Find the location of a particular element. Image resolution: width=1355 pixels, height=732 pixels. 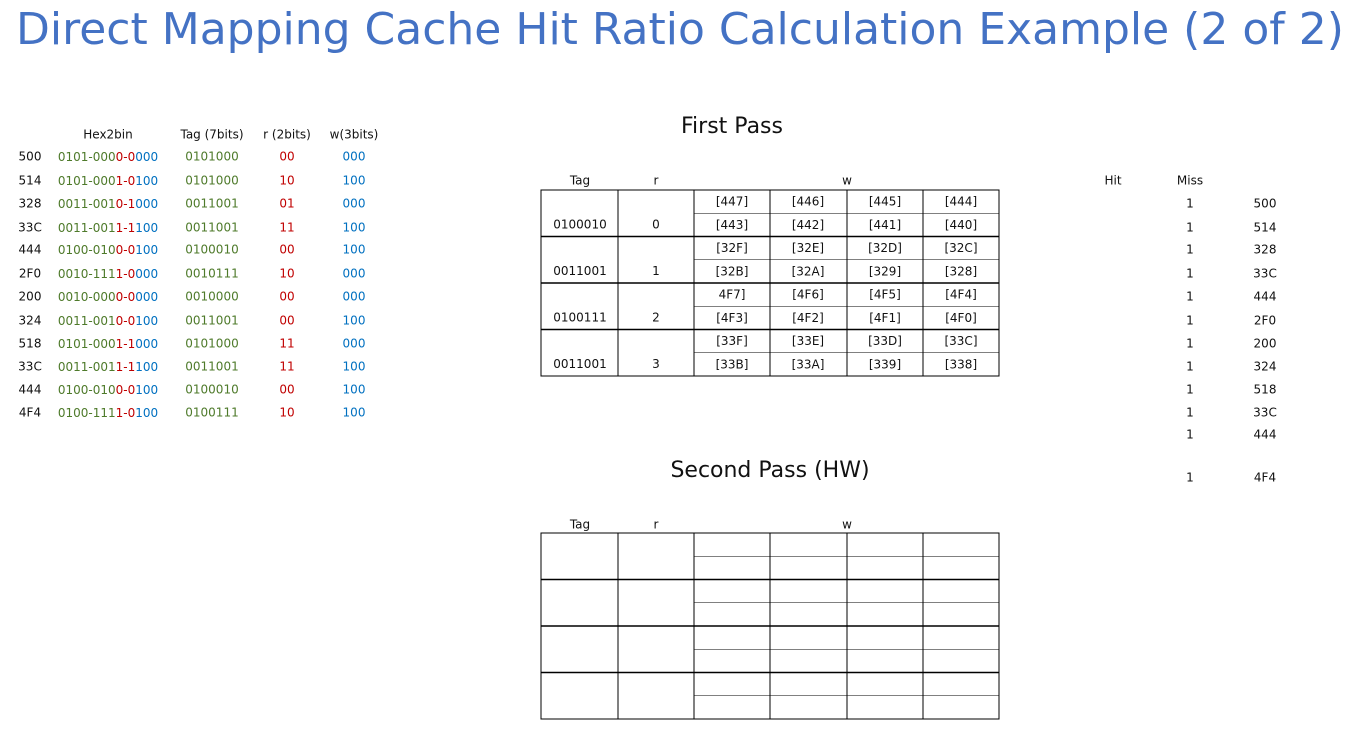

address: 500 is located at coordinates (30, 157).